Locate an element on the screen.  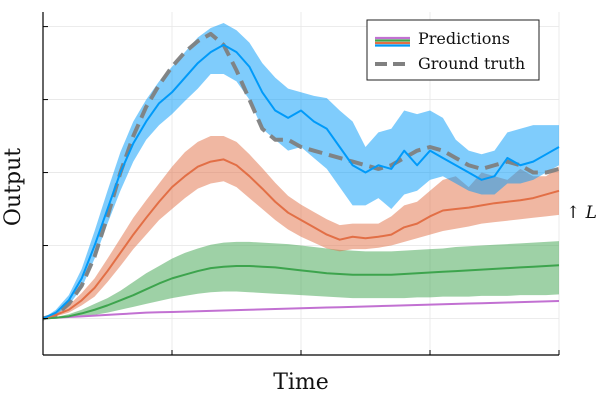
legend-predictions-swatch is located at coordinates (392, 41).